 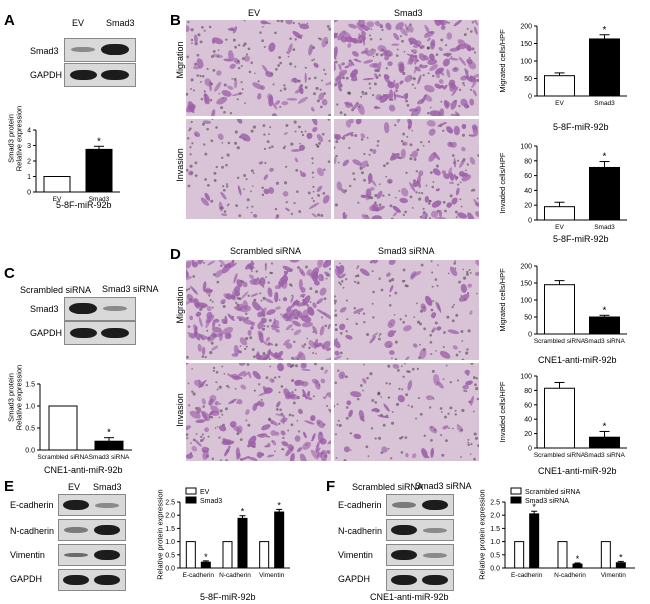 What do you see at coordinates (83, 470) in the screenshot?
I see `chart-c-xlabel: CNE1-anti-miR-92b` at bounding box center [83, 470].